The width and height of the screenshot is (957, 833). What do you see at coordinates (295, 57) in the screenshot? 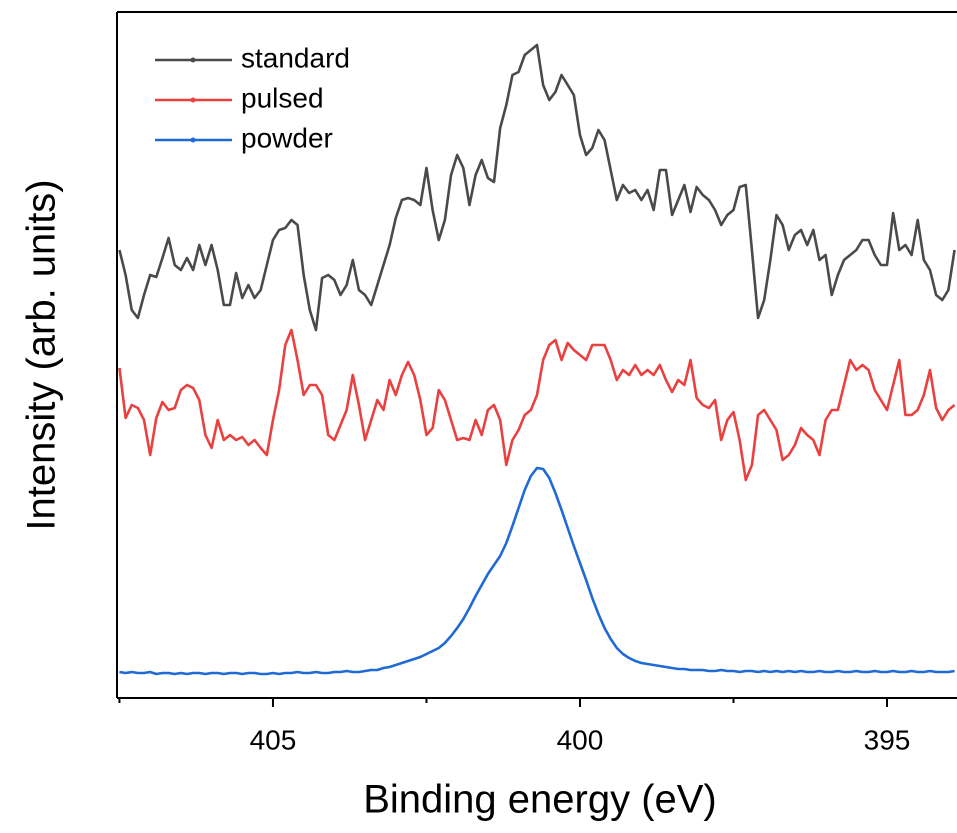
I see `legend-label: standard` at bounding box center [295, 57].